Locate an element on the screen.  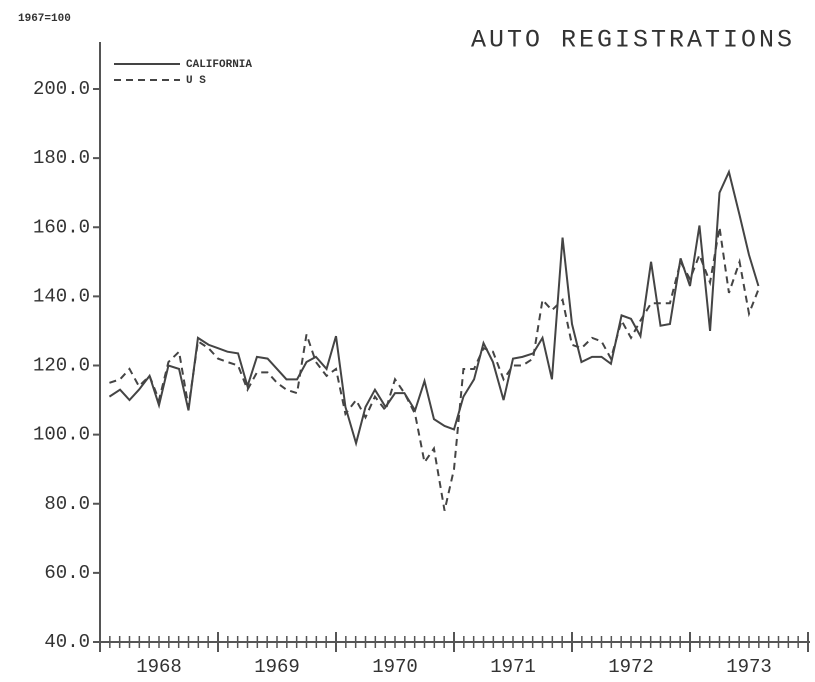
y-tick-label: 200.0 is located at coordinates (61, 89).